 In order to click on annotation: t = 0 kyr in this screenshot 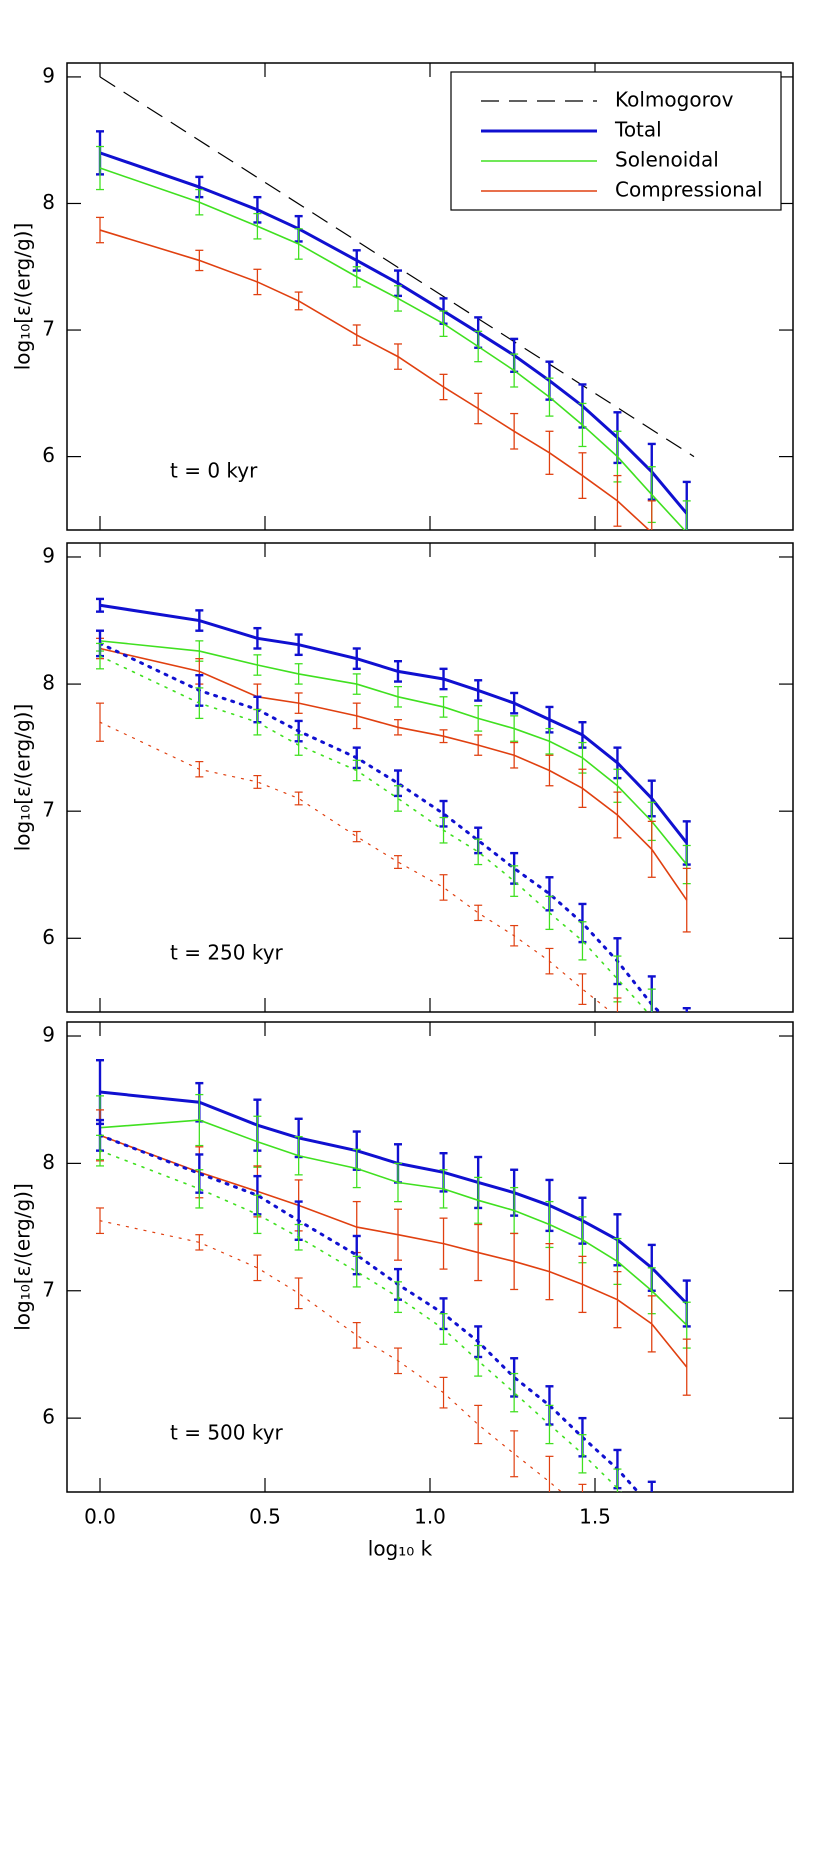, I will do `click(214, 471)`.